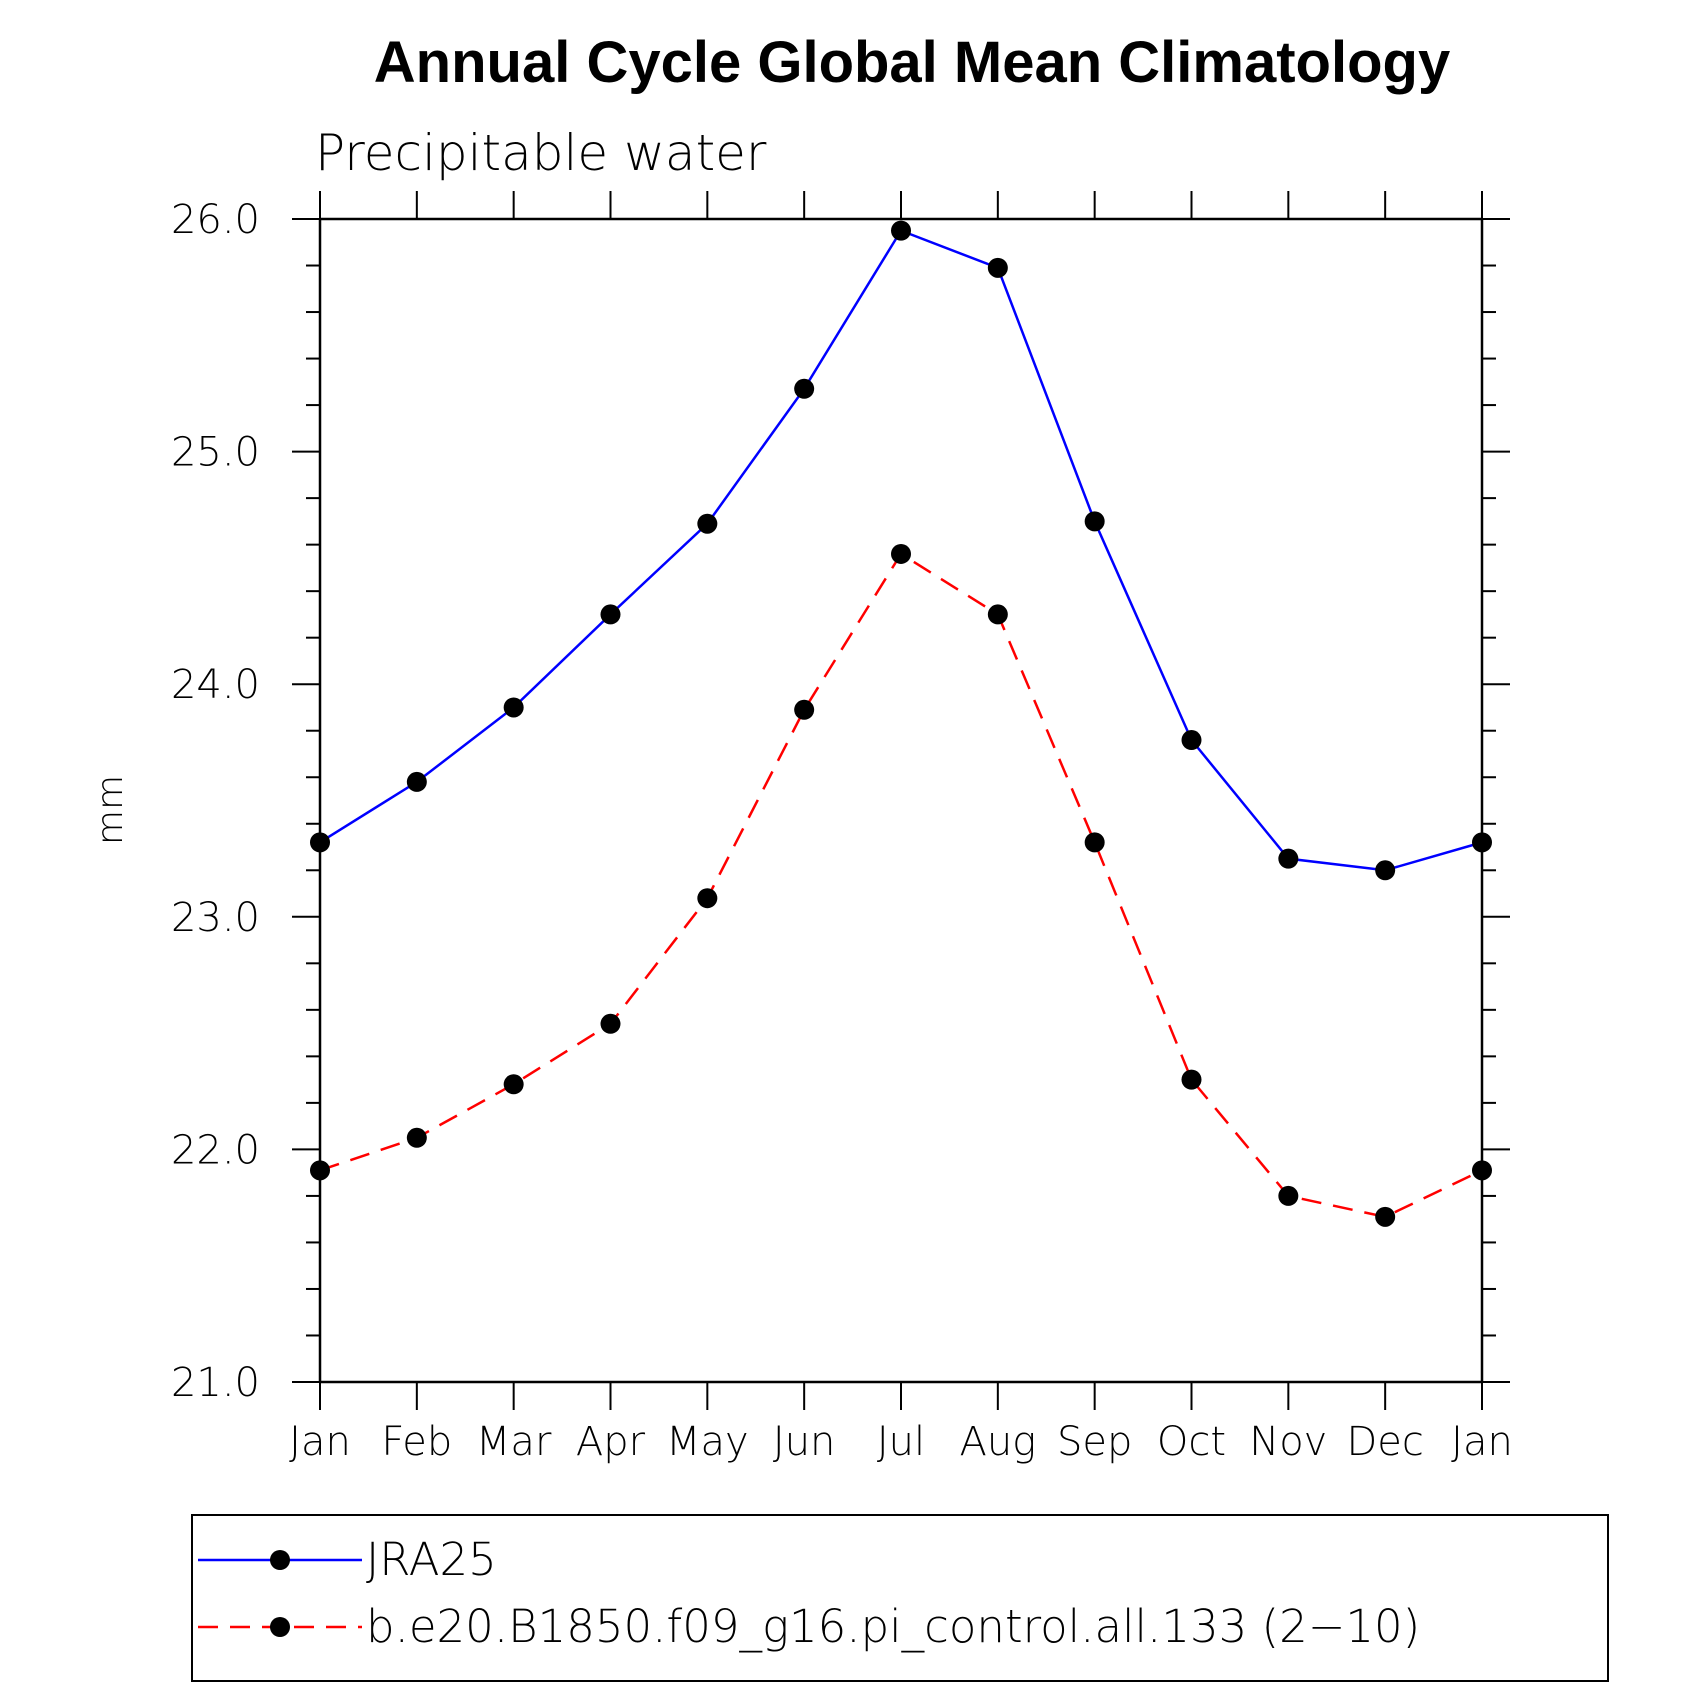  What do you see at coordinates (347, 1559) in the screenshot?
I see `legend-entry-jra25: JRA25` at bounding box center [347, 1559].